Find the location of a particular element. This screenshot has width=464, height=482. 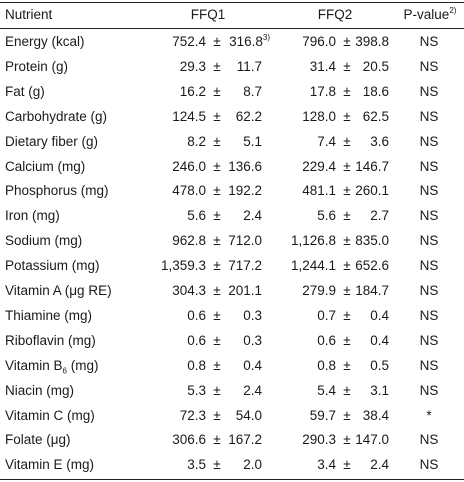

ffq1-sd: 8.7 is located at coordinates (242, 92).